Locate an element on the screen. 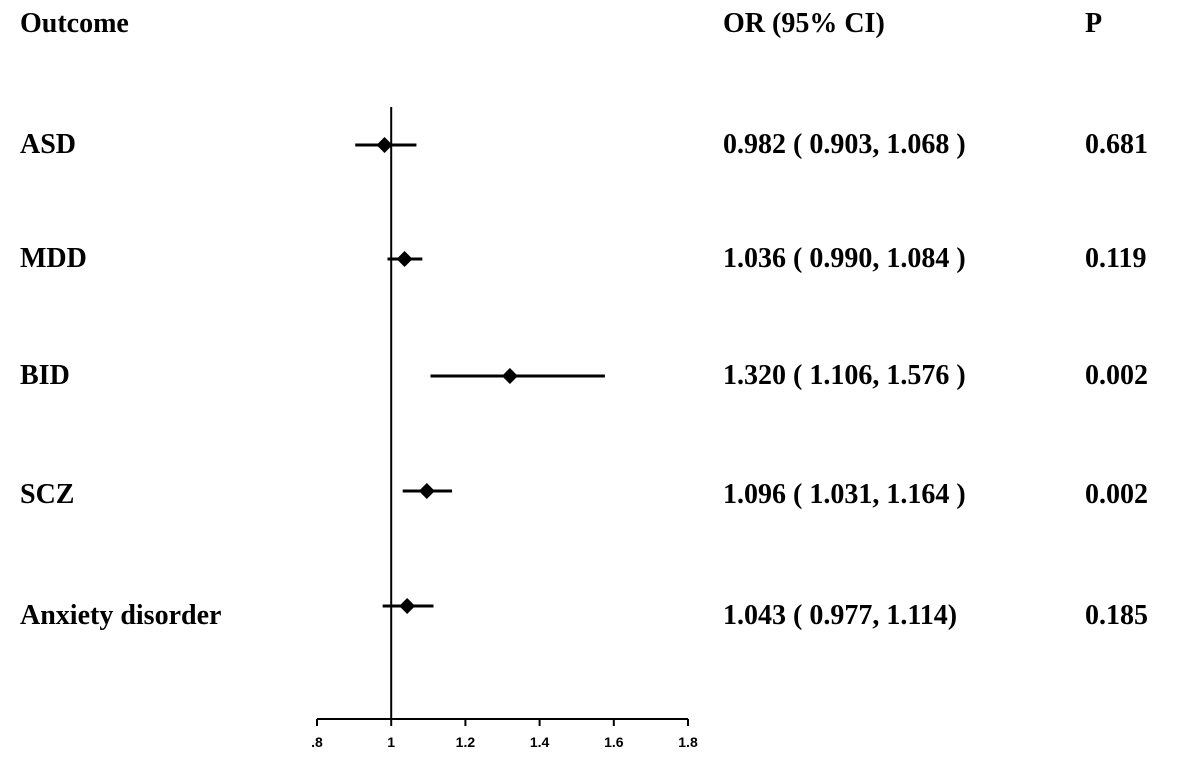 Image resolution: width=1181 pixels, height=767 pixels. x-tick-label-5: 1.8 is located at coordinates (688, 742).